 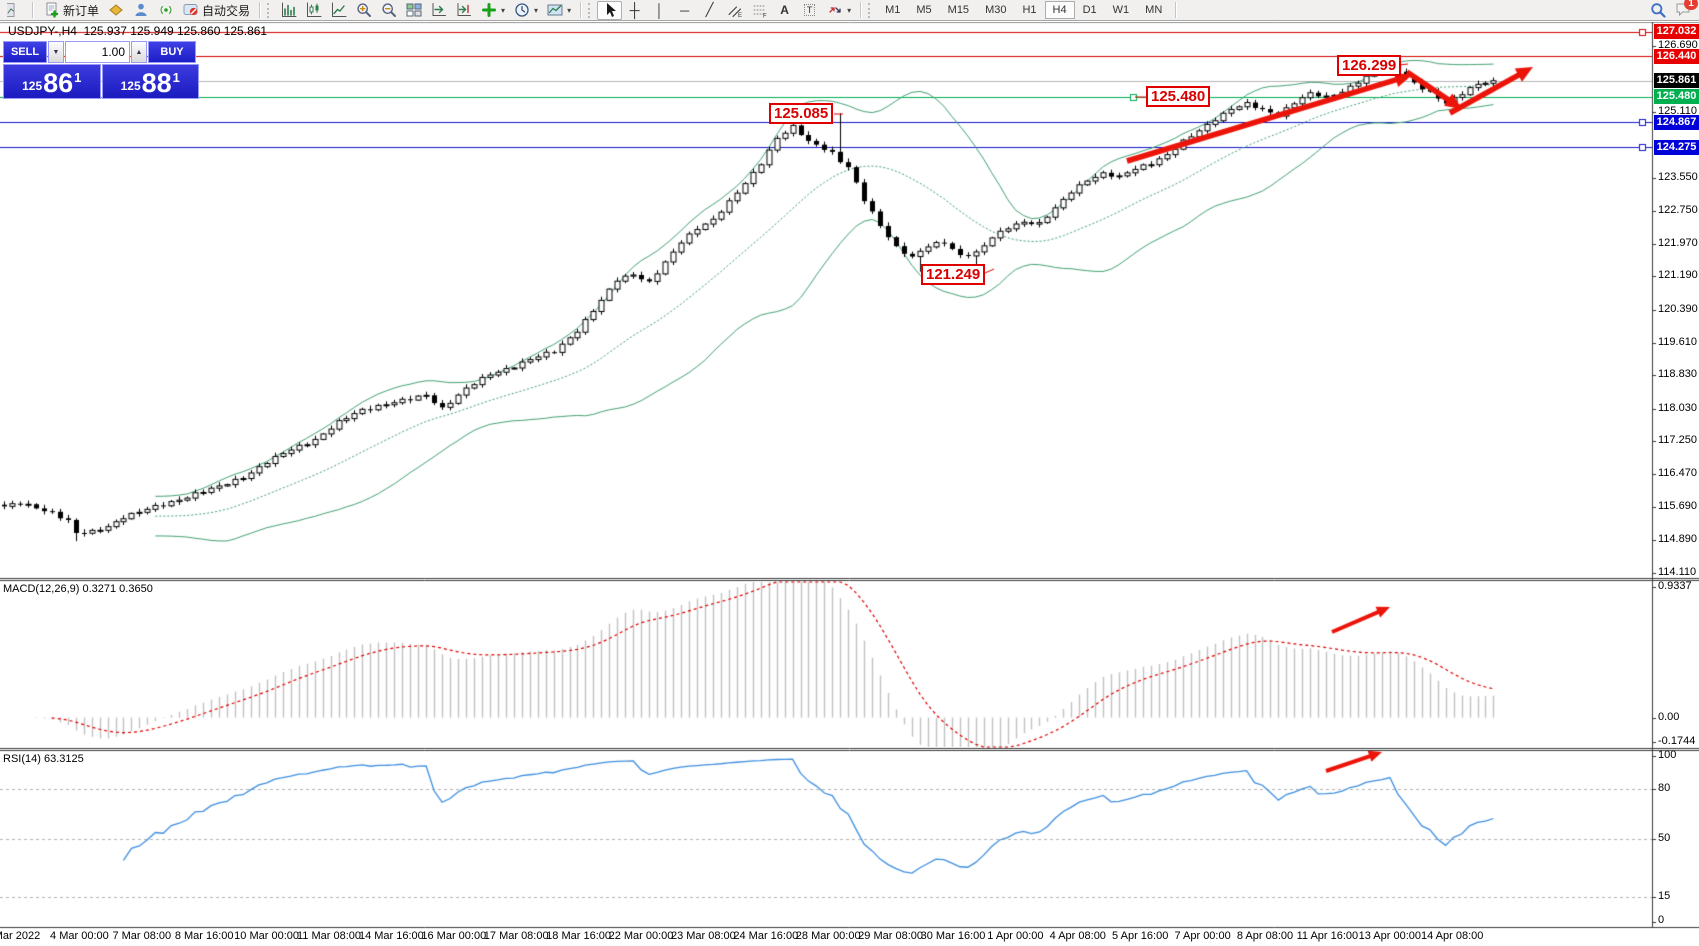 What do you see at coordinates (388, 10) in the screenshot?
I see `zoom-out-button` at bounding box center [388, 10].